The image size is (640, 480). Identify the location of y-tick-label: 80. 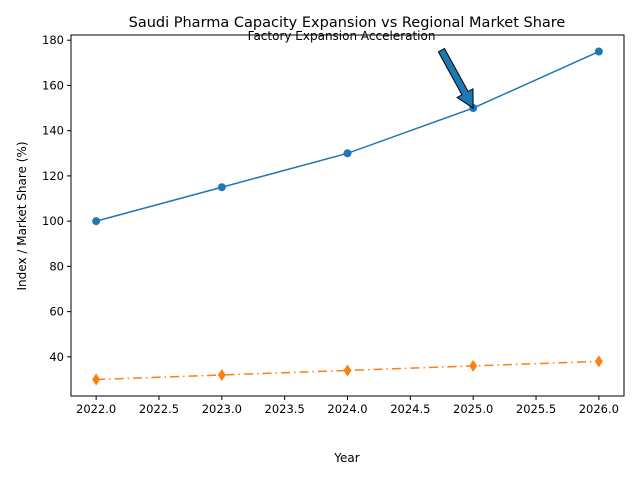
(56, 266).